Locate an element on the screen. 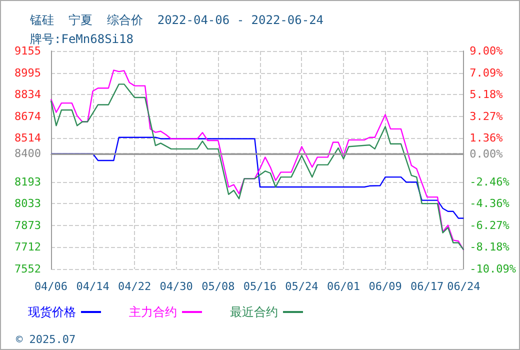 This screenshot has width=520, height=350. y-tick-label: 8834 is located at coordinates (28, 95).